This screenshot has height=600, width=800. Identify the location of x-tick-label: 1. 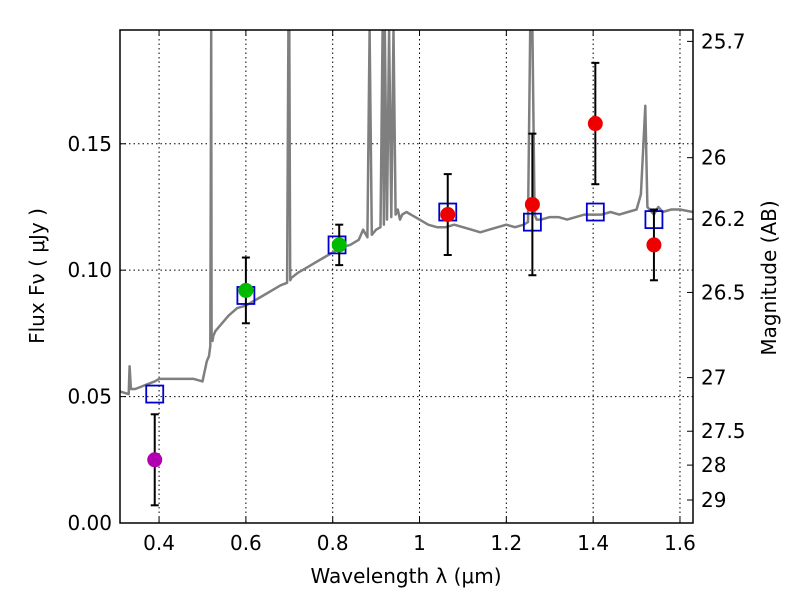
(419, 543).